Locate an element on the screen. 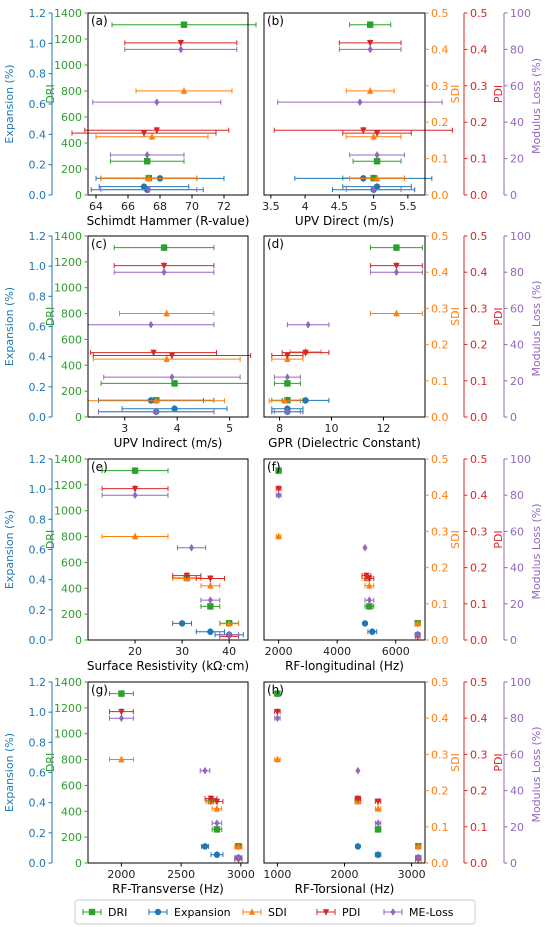 This screenshot has height=927, width=550. chart-legend: DRI Expansion SDI PDI ME-Loss is located at coordinates (275, 912).